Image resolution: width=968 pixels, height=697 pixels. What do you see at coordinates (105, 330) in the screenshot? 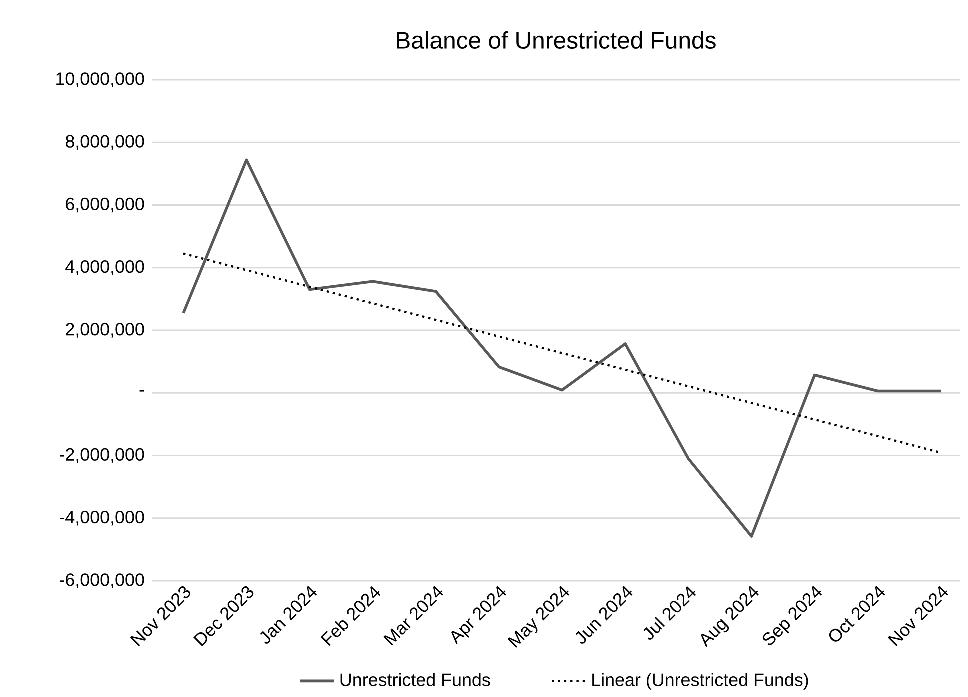
I see `y-tick-label: 2,000,000` at bounding box center [105, 330].